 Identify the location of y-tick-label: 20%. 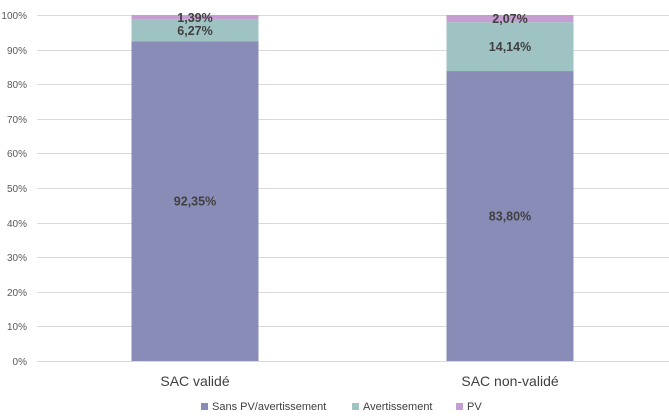
(17, 293).